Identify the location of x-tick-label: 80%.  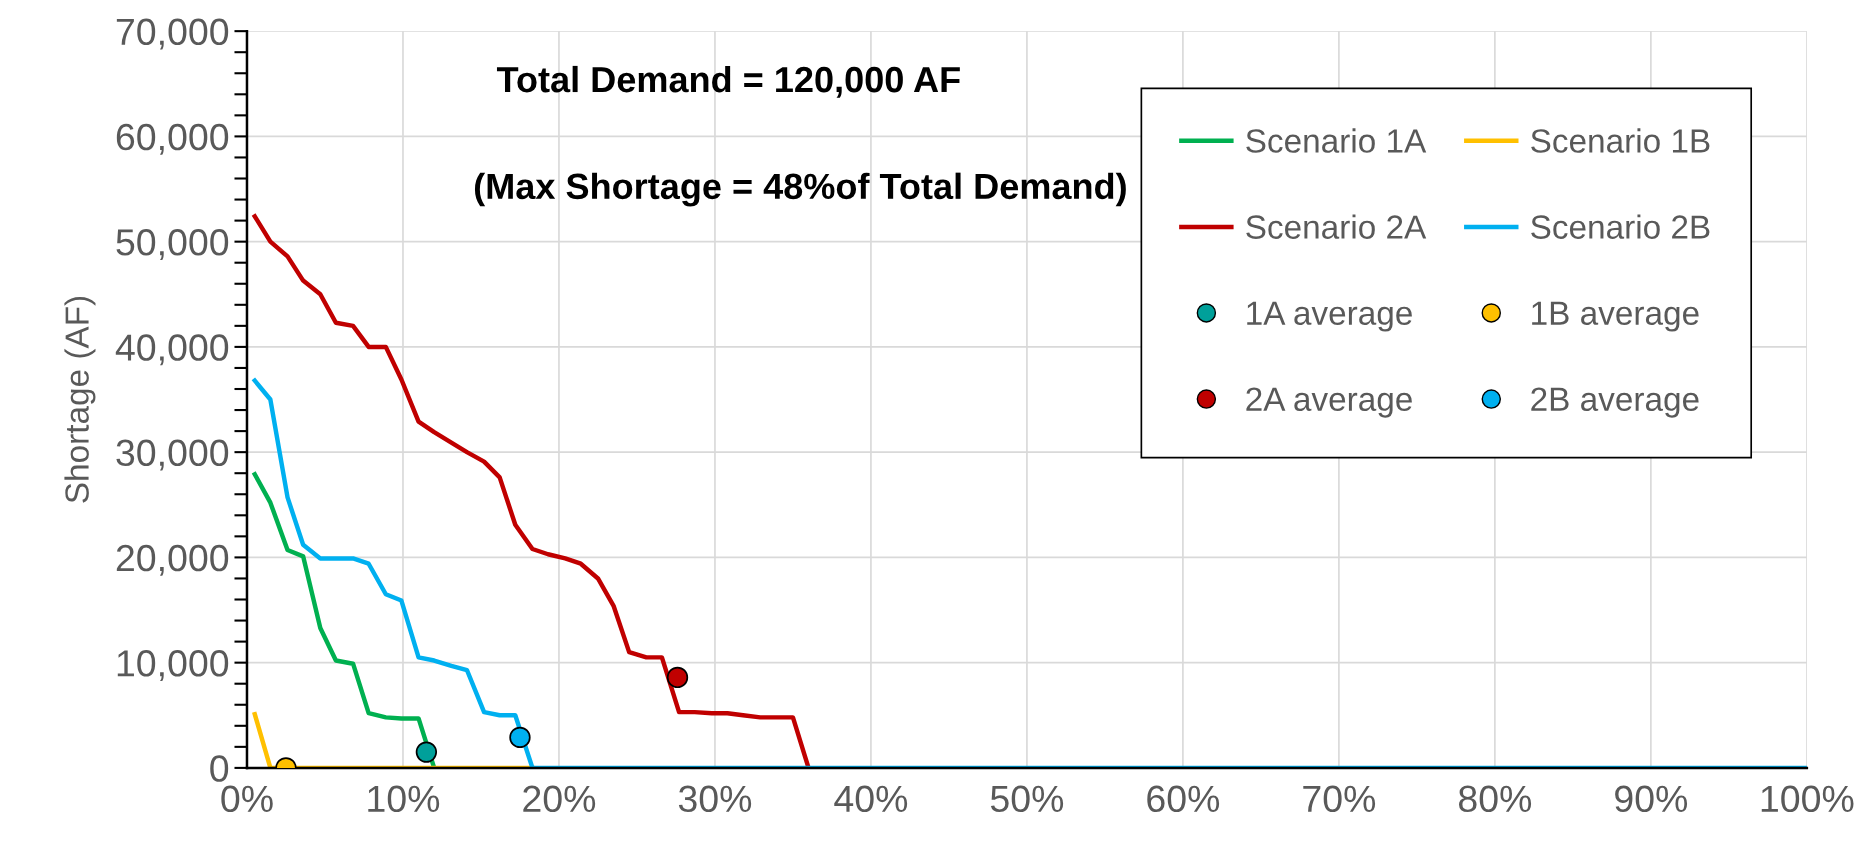
(1495, 799).